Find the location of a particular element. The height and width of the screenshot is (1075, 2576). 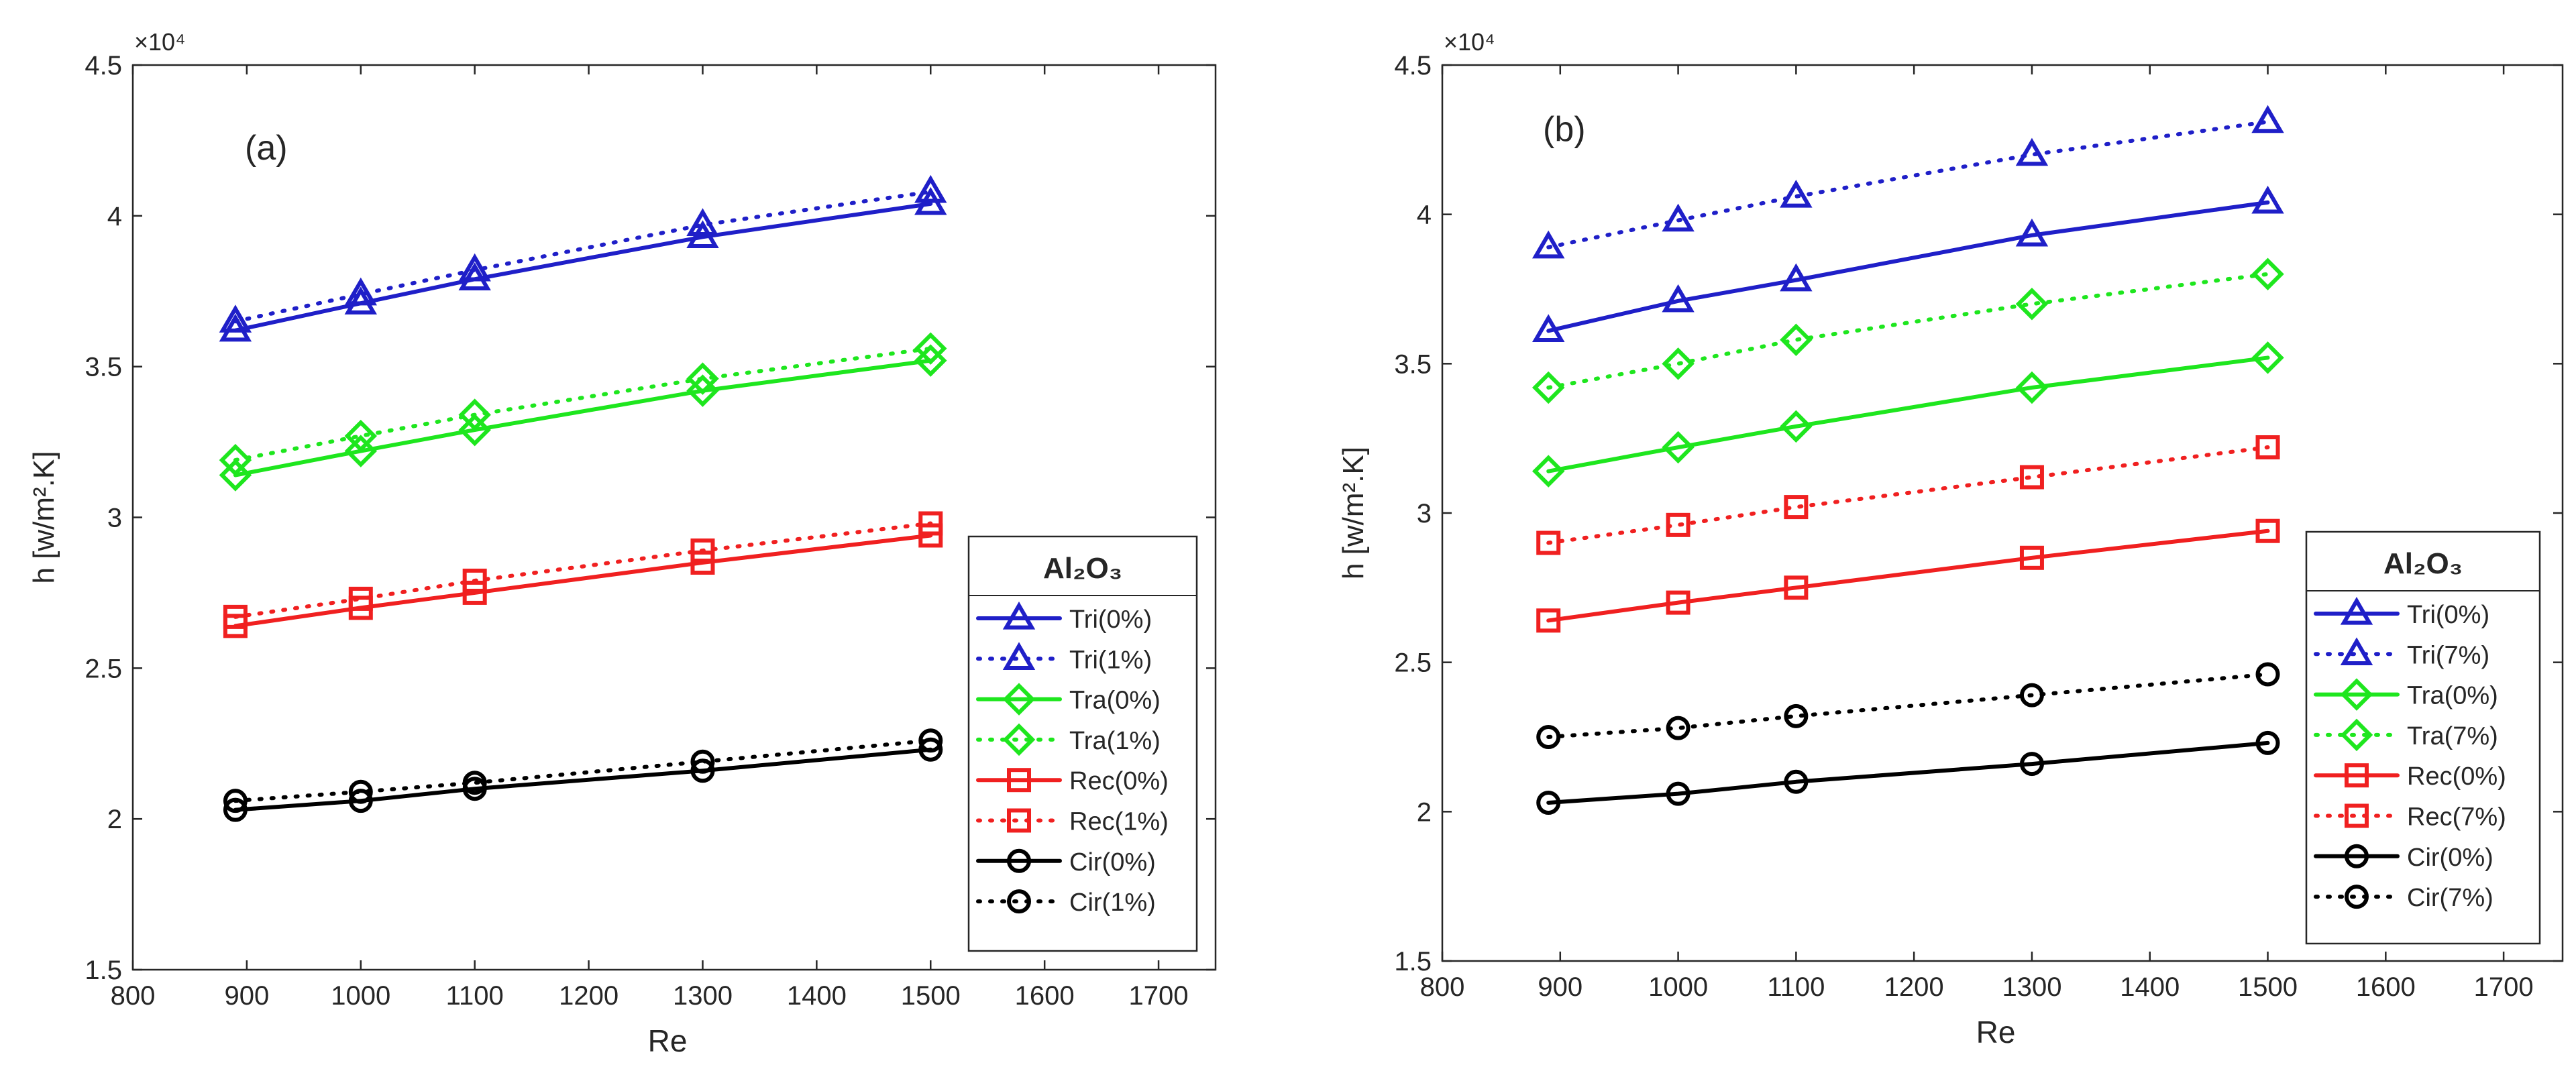

panel-label: (a) is located at coordinates (266, 148).